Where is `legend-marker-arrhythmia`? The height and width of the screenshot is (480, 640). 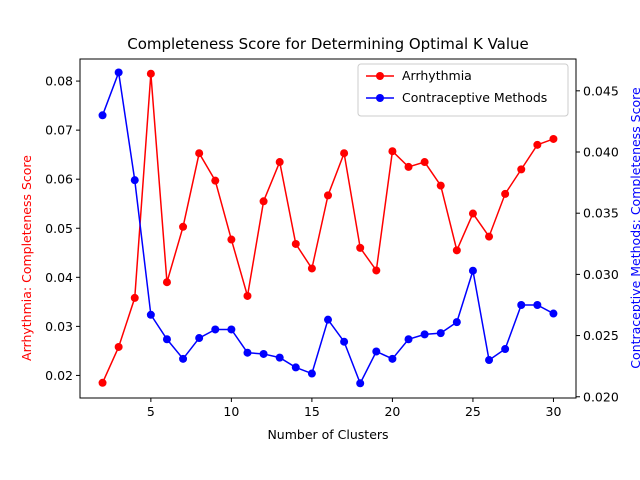
legend-marker-arrhythmia is located at coordinates (380, 76).